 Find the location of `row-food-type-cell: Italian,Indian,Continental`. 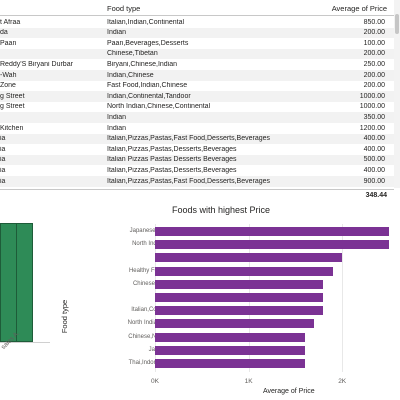

row-food-type-cell: Italian,Indian,Continental is located at coordinates (146, 22).